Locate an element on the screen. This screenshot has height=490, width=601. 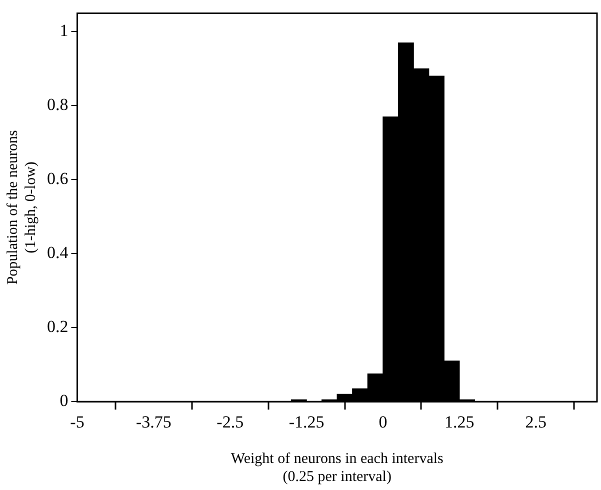
x-axis-title: Weight of neurons in each intervals (0.25 per interval) is located at coordinates (337, 467).